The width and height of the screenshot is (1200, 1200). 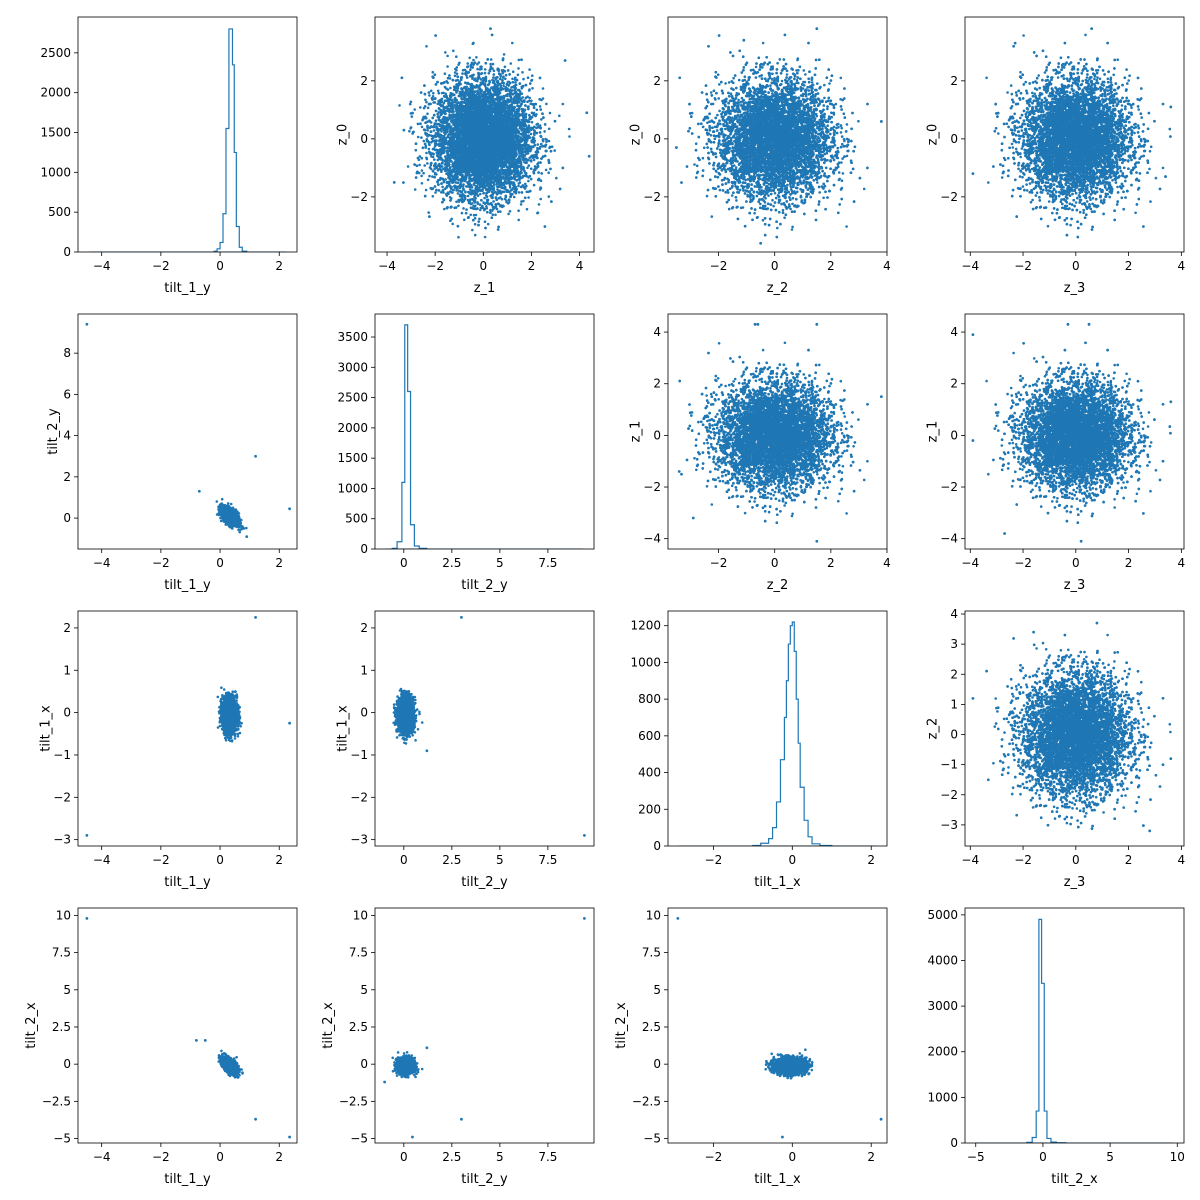 What do you see at coordinates (187, 288) in the screenshot?
I see `x-axis-label: tilt_1_y` at bounding box center [187, 288].